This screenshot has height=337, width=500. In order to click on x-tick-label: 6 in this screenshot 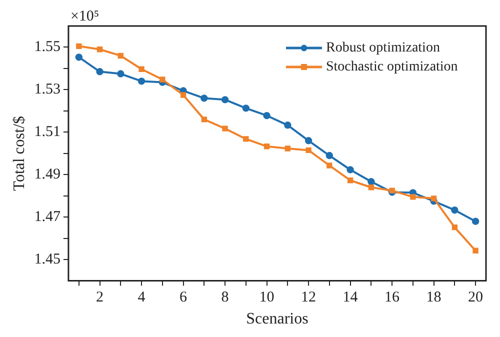, I will do `click(184, 298)`.